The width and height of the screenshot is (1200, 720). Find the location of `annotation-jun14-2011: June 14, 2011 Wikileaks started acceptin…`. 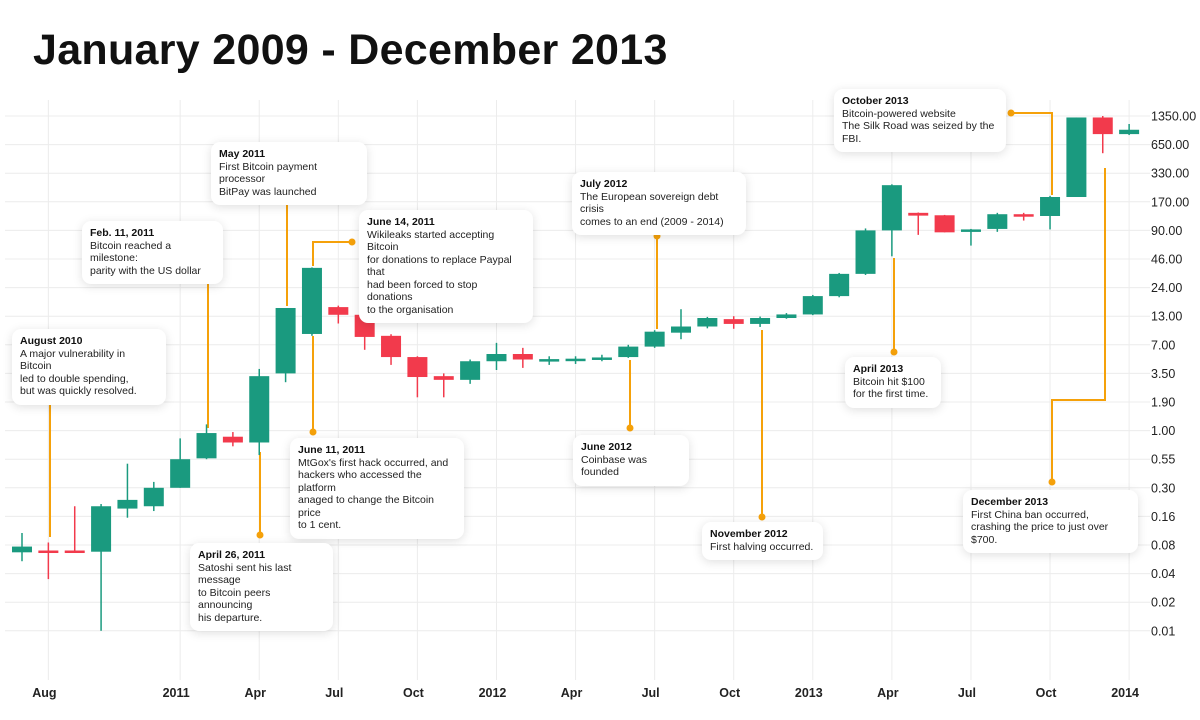

annotation-jun14-2011: June 14, 2011 Wikileaks started acceptin… is located at coordinates (446, 266).